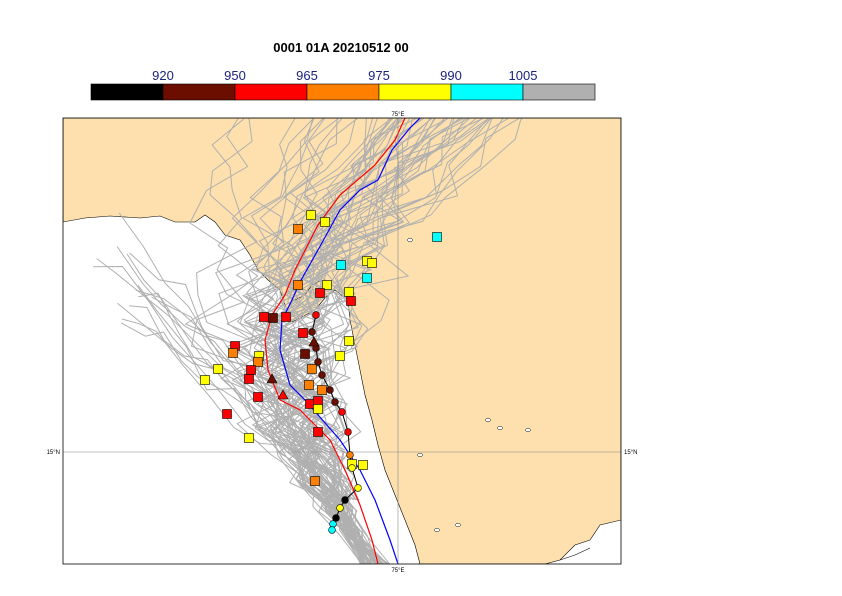 Image resolution: width=842 pixels, height=596 pixels. I want to click on legend-tick-label: 920, so click(163, 75).